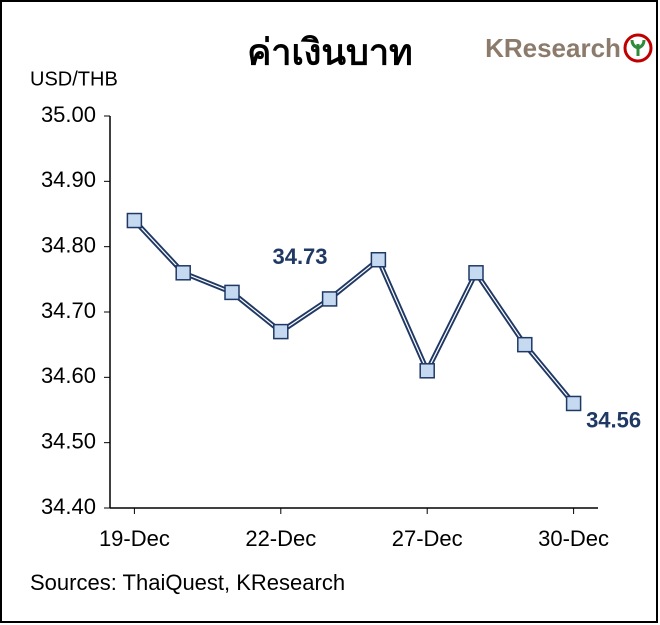 This screenshot has height=625, width=660. Describe the element at coordinates (68, 310) in the screenshot. I see `y-tick-label: 34.70` at that location.